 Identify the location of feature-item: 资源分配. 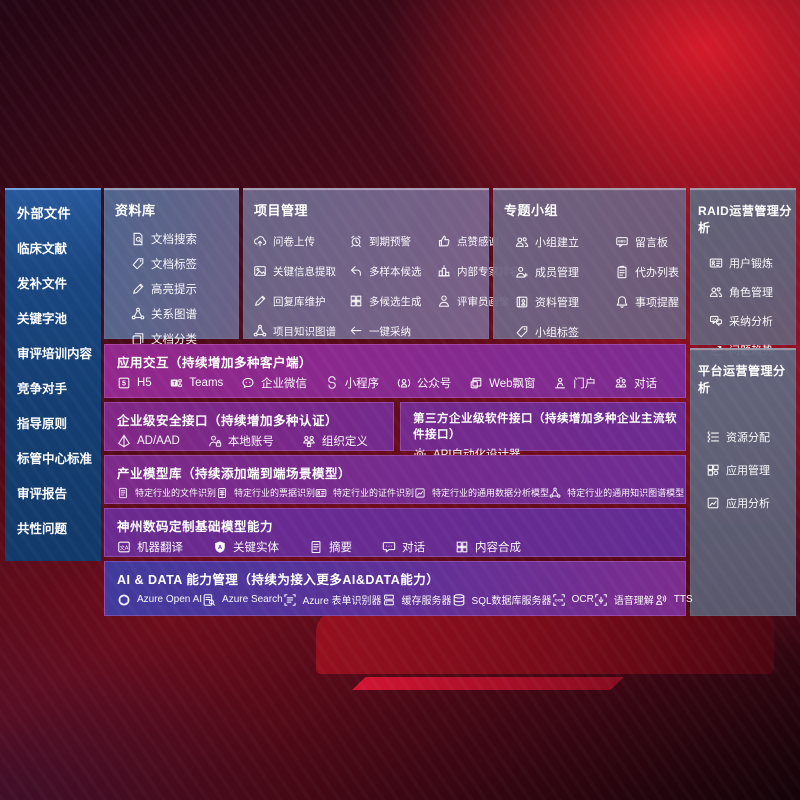
(751, 436).